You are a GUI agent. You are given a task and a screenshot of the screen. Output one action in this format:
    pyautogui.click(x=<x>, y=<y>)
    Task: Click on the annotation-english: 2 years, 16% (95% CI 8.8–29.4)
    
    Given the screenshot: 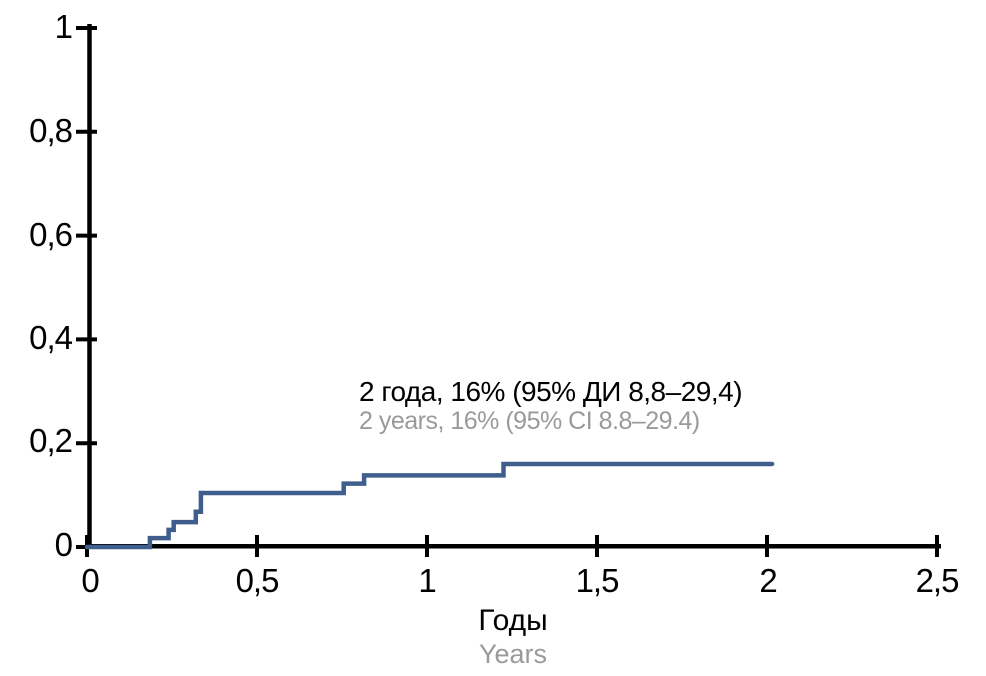 What is the action you would take?
    pyautogui.click(x=529, y=421)
    